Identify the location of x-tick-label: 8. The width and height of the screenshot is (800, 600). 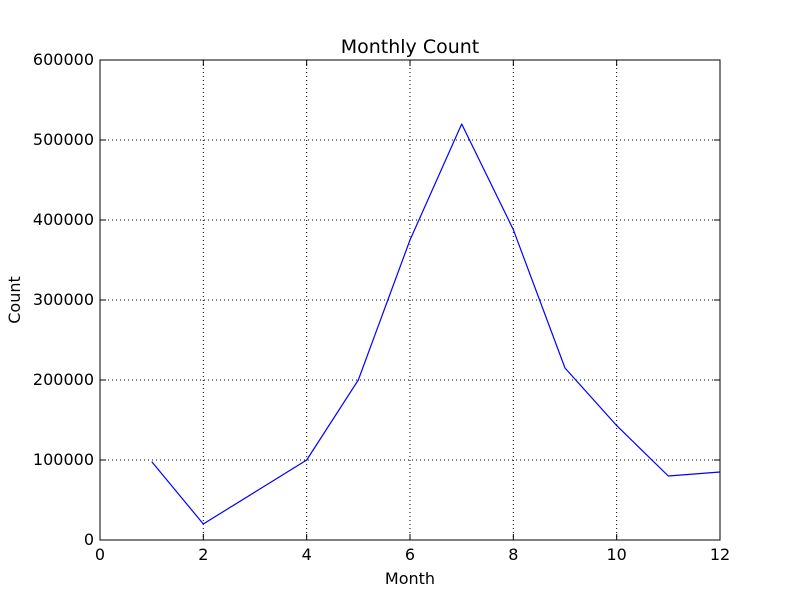
(513, 554).